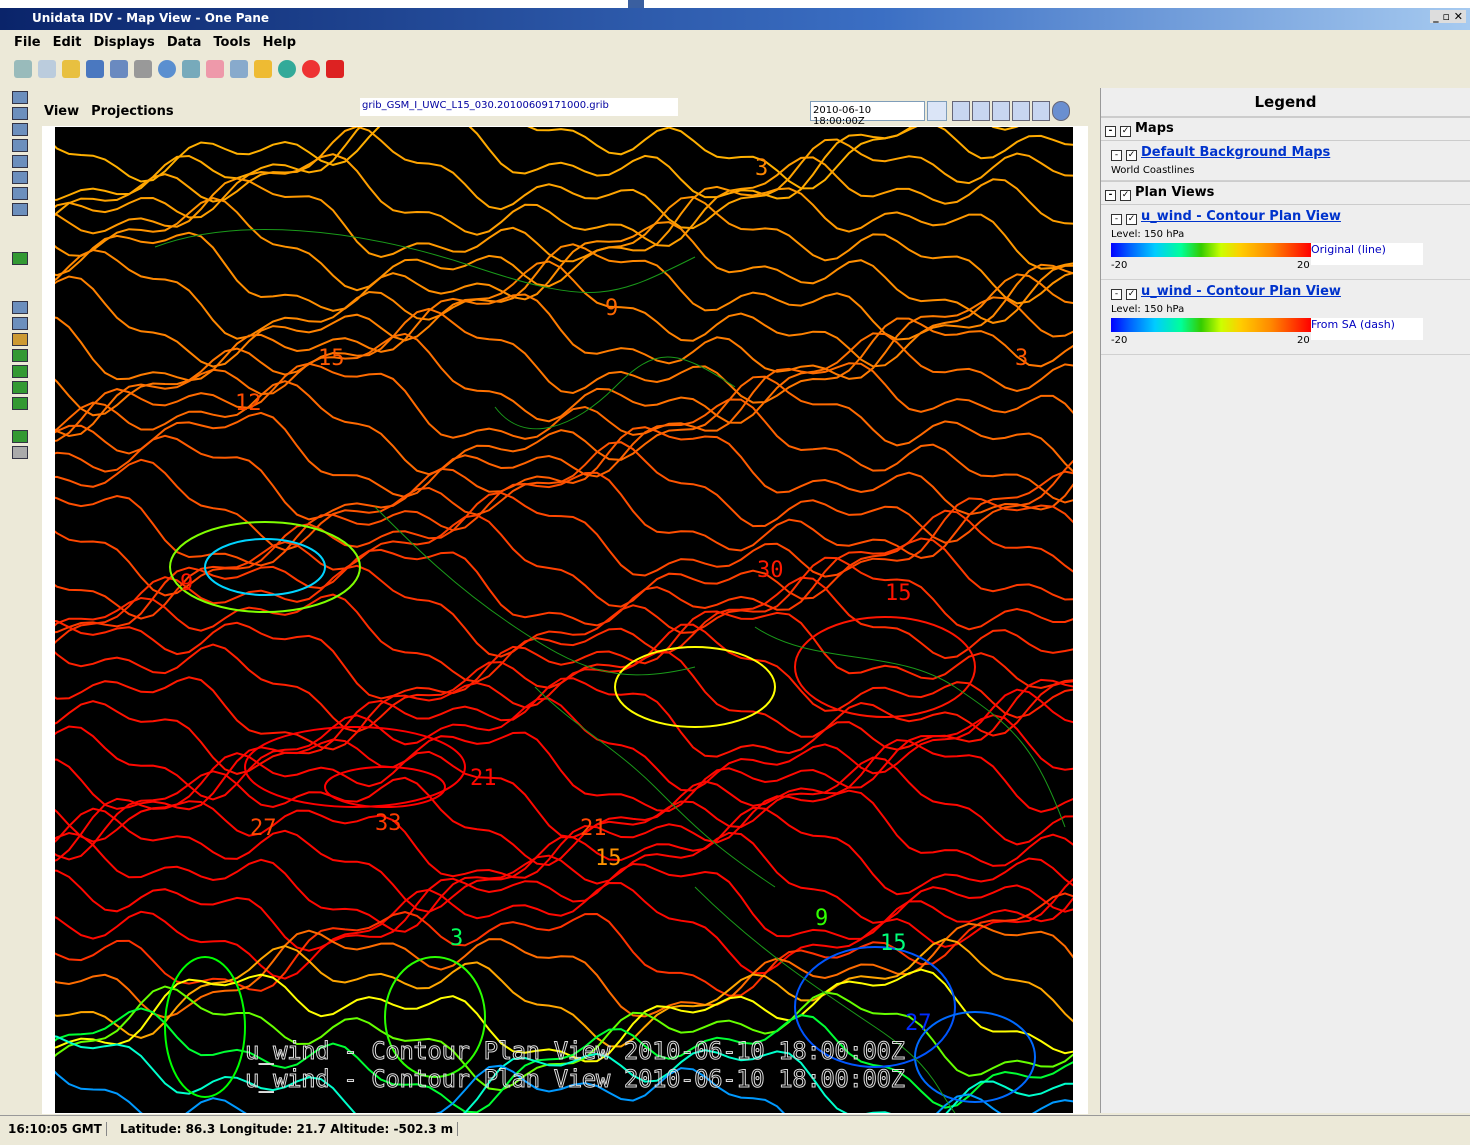 Image resolution: width=1470 pixels, height=1145 pixels. What do you see at coordinates (593, 828) in the screenshot?
I see `contour-label: 21` at bounding box center [593, 828].